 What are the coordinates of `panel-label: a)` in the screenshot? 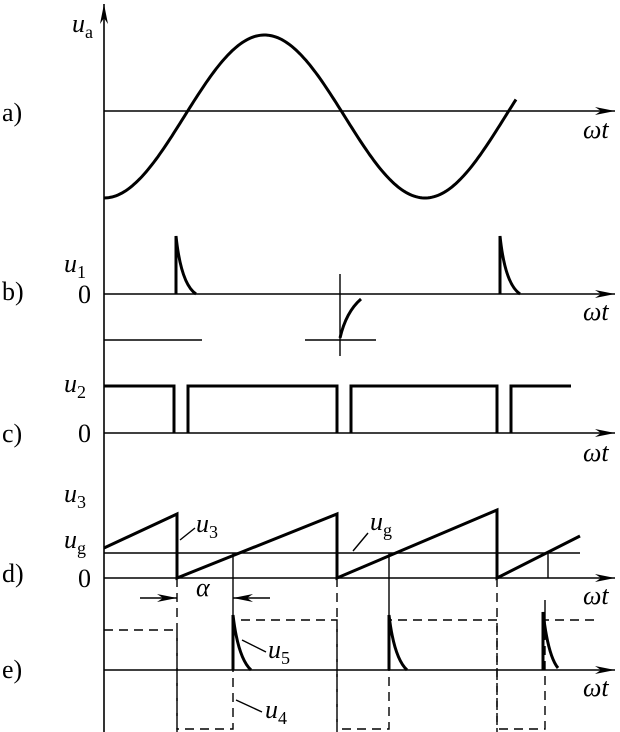 It's located at (12, 112).